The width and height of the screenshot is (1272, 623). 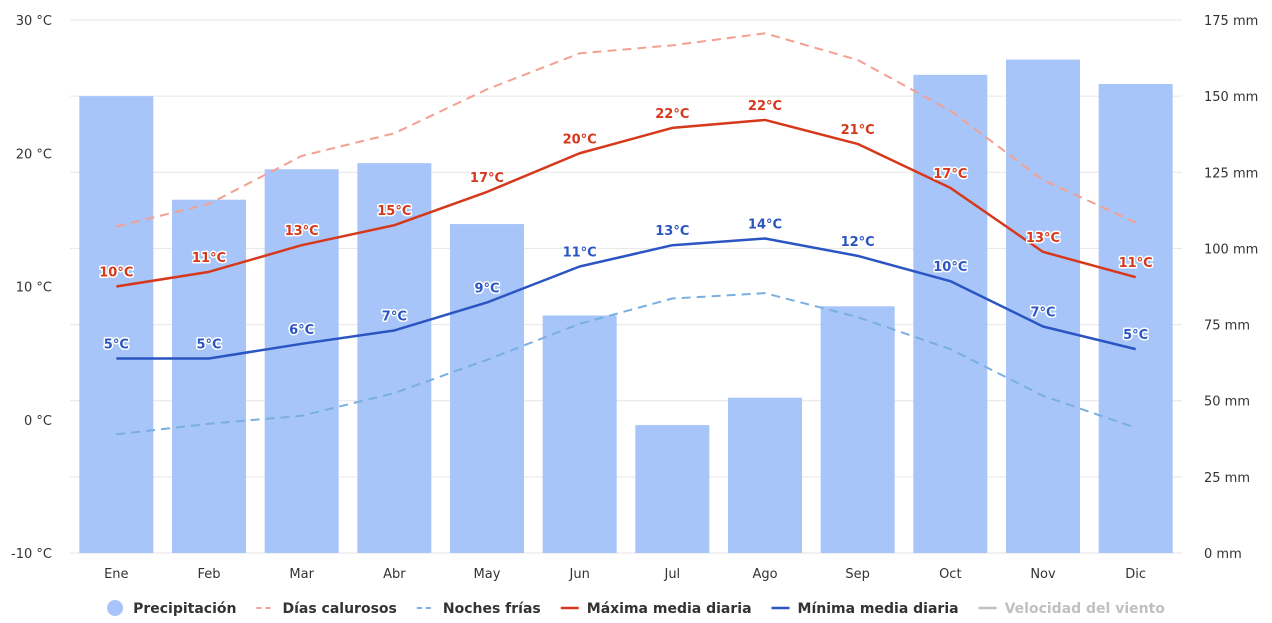 I want to click on legend-label: Precipitación, so click(x=184, y=609).